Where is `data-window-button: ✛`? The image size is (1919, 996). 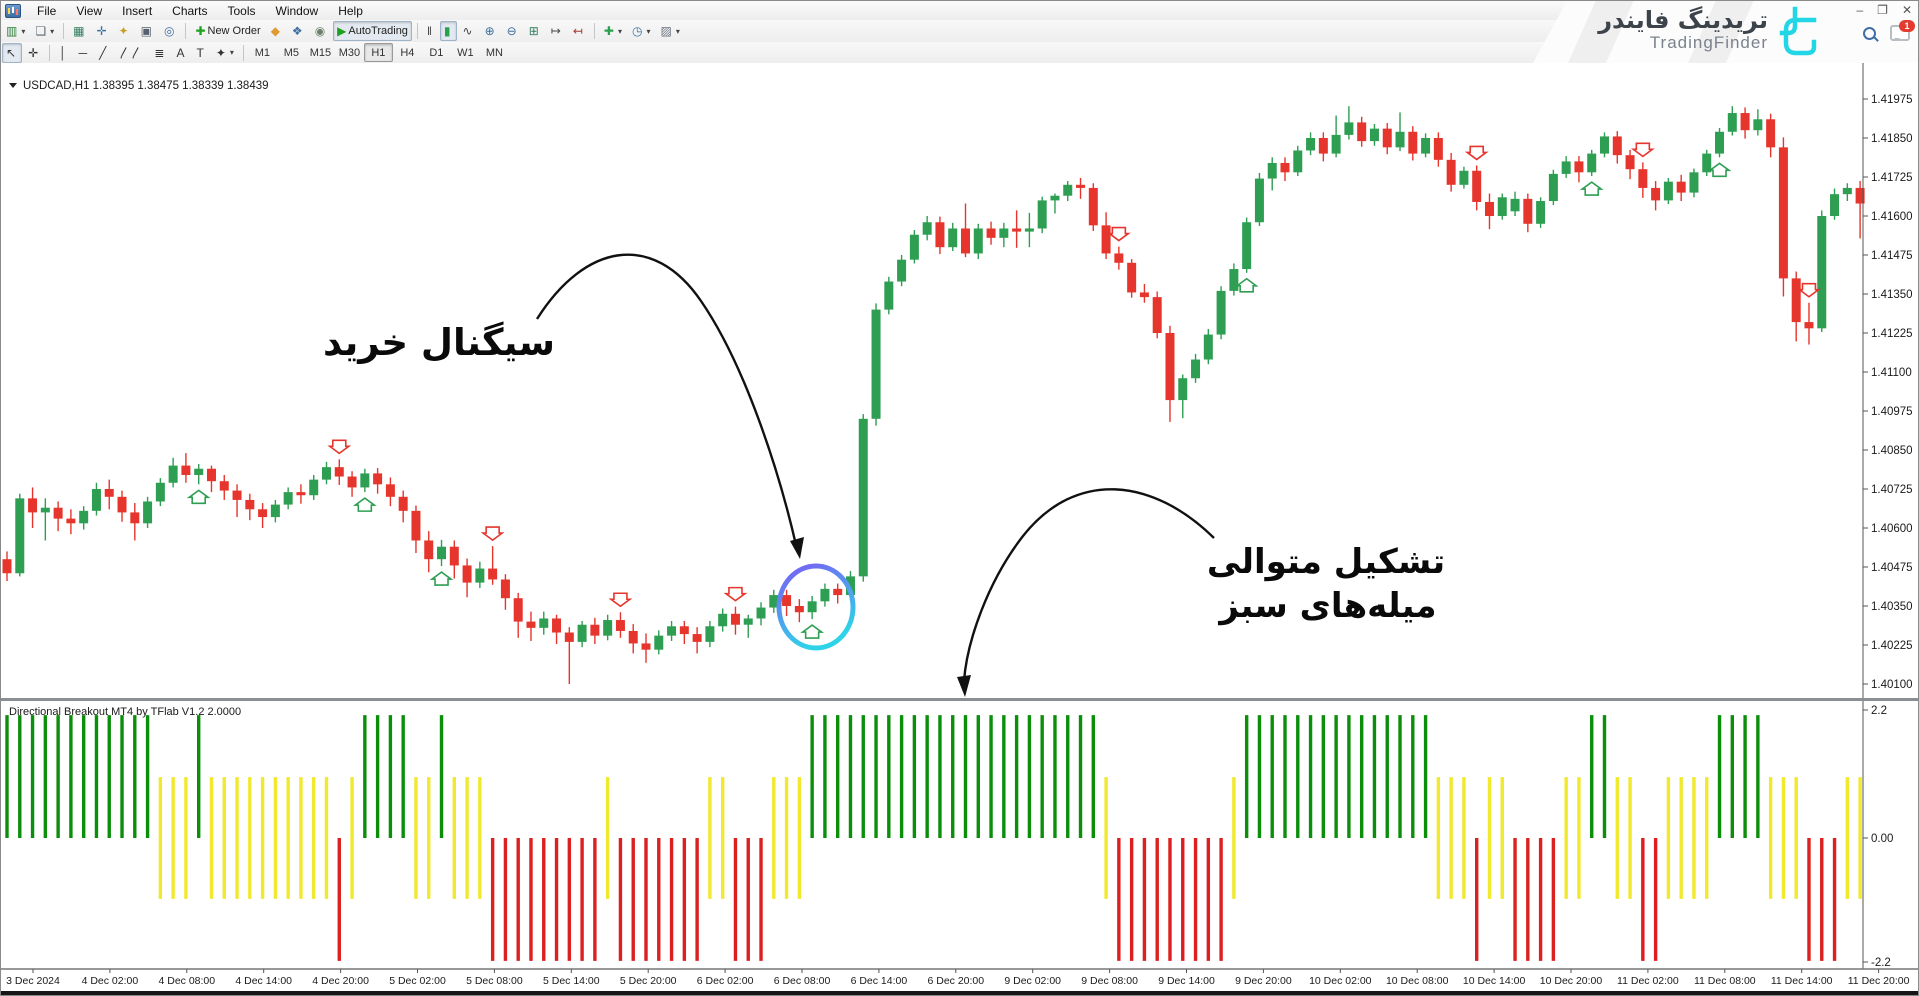
data-window-button: ✛ is located at coordinates (102, 31).